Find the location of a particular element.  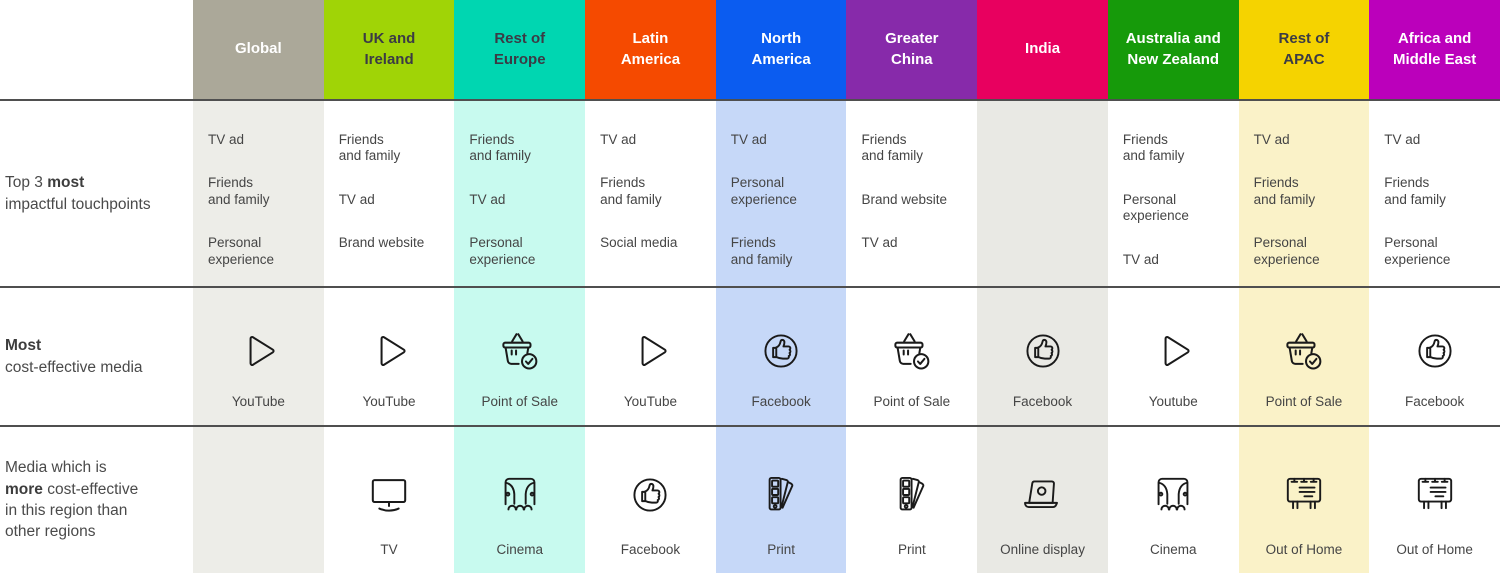

media-label: Print is located at coordinates (781, 549).